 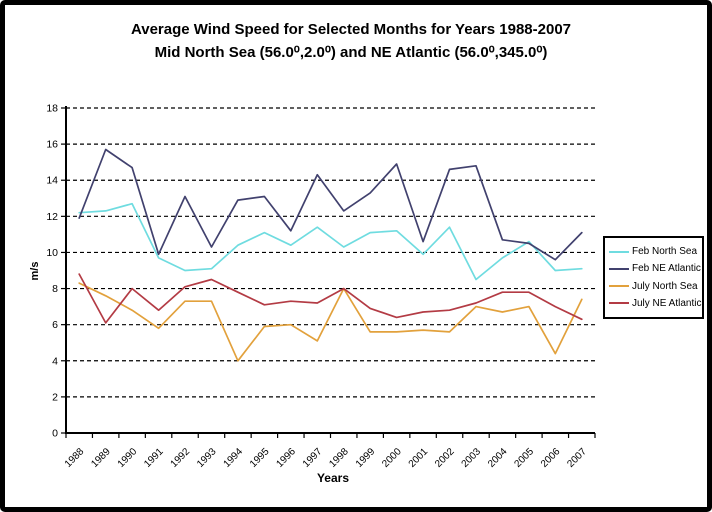 What do you see at coordinates (666, 269) in the screenshot?
I see `legend-label: Feb NE Atlantic` at bounding box center [666, 269].